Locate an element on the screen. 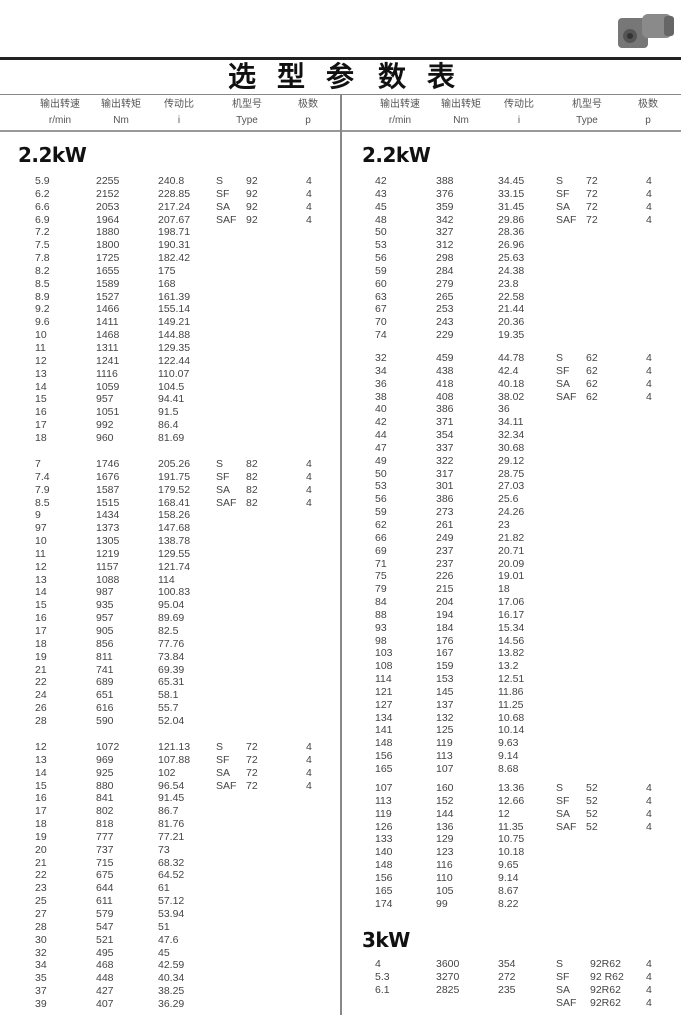 This screenshot has width=681, height=1015. cell-torque: 521 is located at coordinates (105, 939).